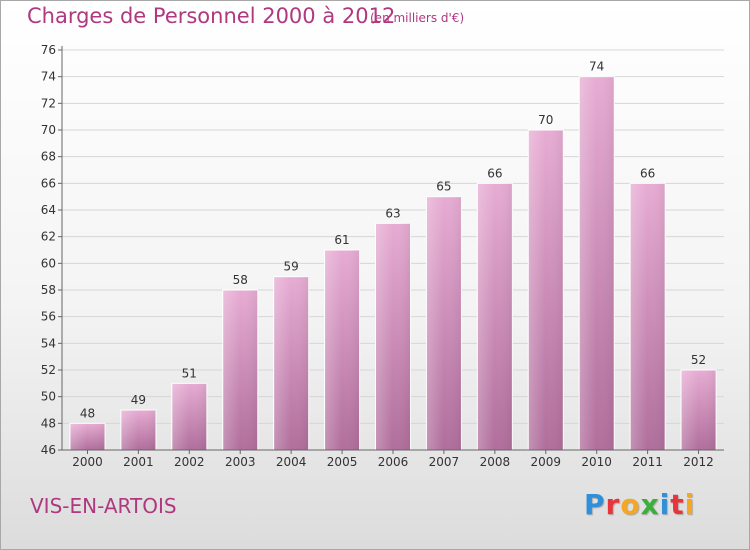 The height and width of the screenshot is (550, 750). I want to click on bar-value-label: 70, so click(545, 120).